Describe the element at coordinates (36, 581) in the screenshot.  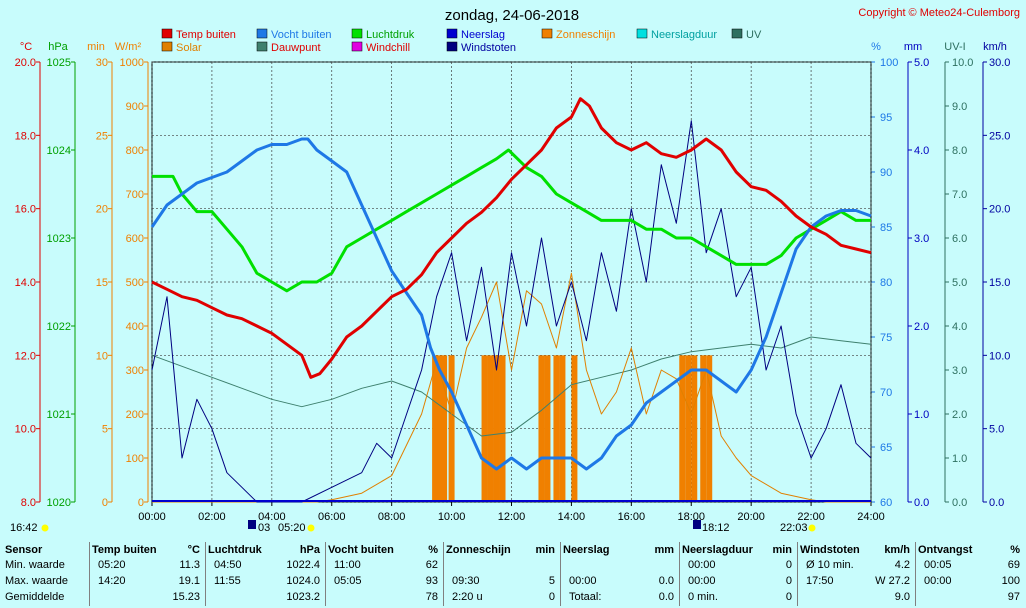
I see `stats-row-label: Max. waarde` at that location.